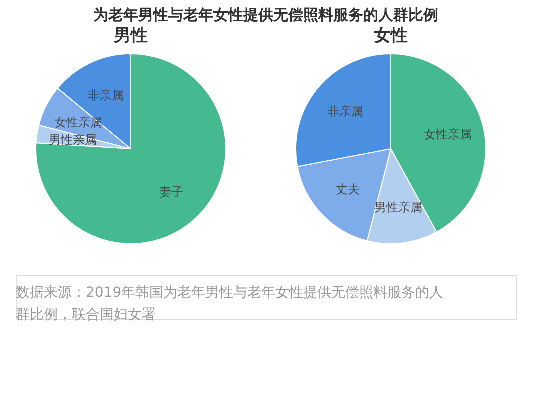  Describe the element at coordinates (348, 189) in the screenshot. I see `slice-label: 丈夫` at that location.